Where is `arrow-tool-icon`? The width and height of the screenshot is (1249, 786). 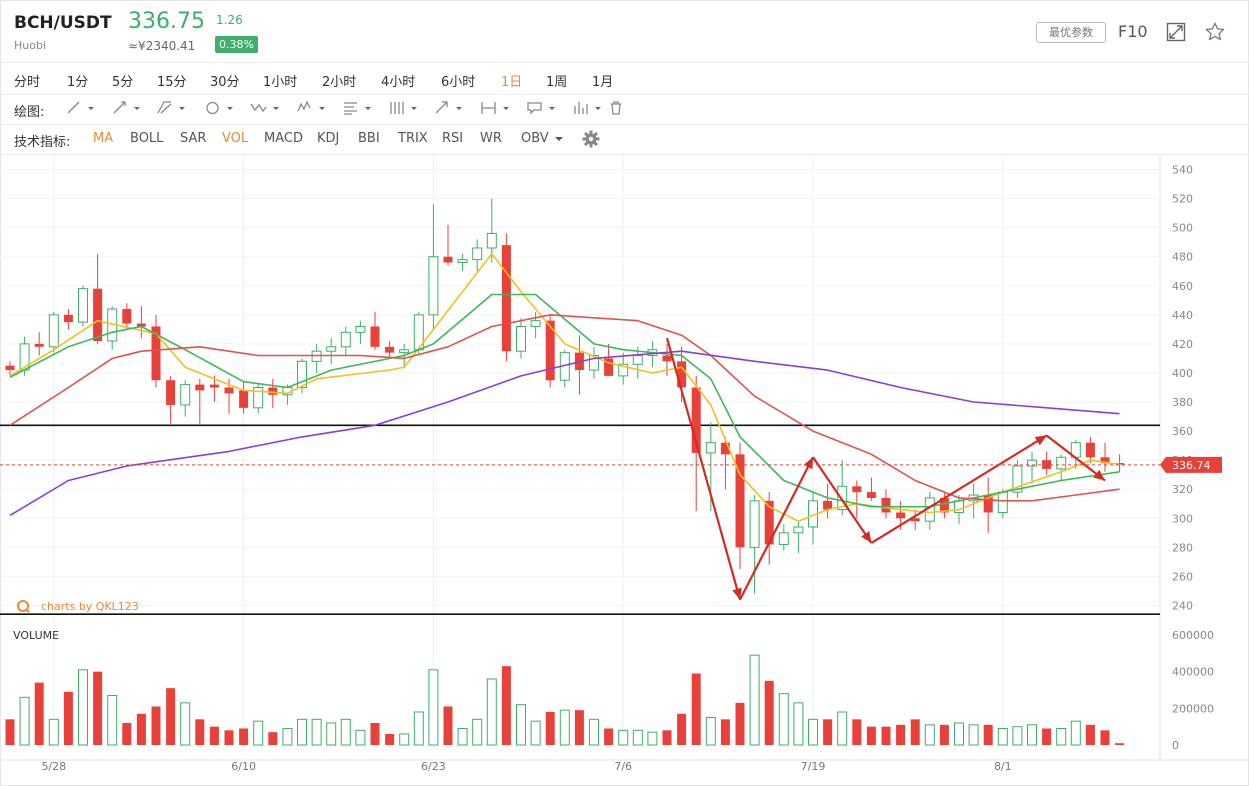 arrow-tool-icon is located at coordinates (449, 108).